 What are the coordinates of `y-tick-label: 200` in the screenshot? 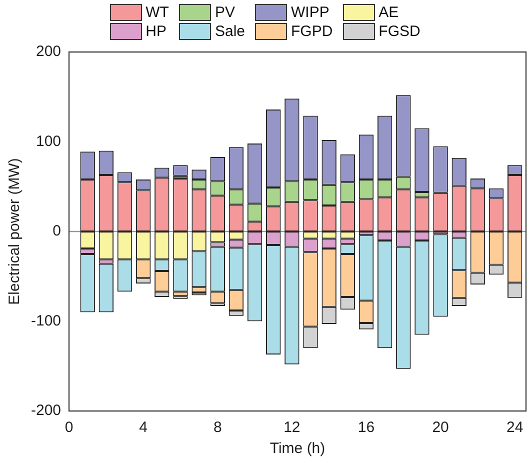 It's located at (49, 51).